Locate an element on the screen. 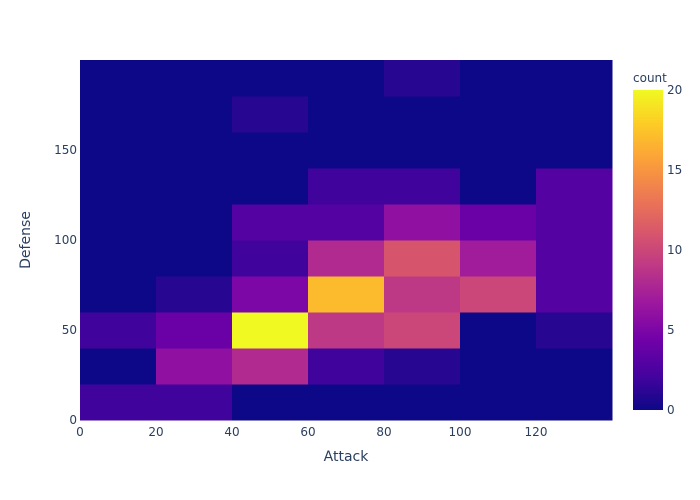 This screenshot has width=700, height=500. colorbar: 0 5 10 15 20 count is located at coordinates (657, 244).